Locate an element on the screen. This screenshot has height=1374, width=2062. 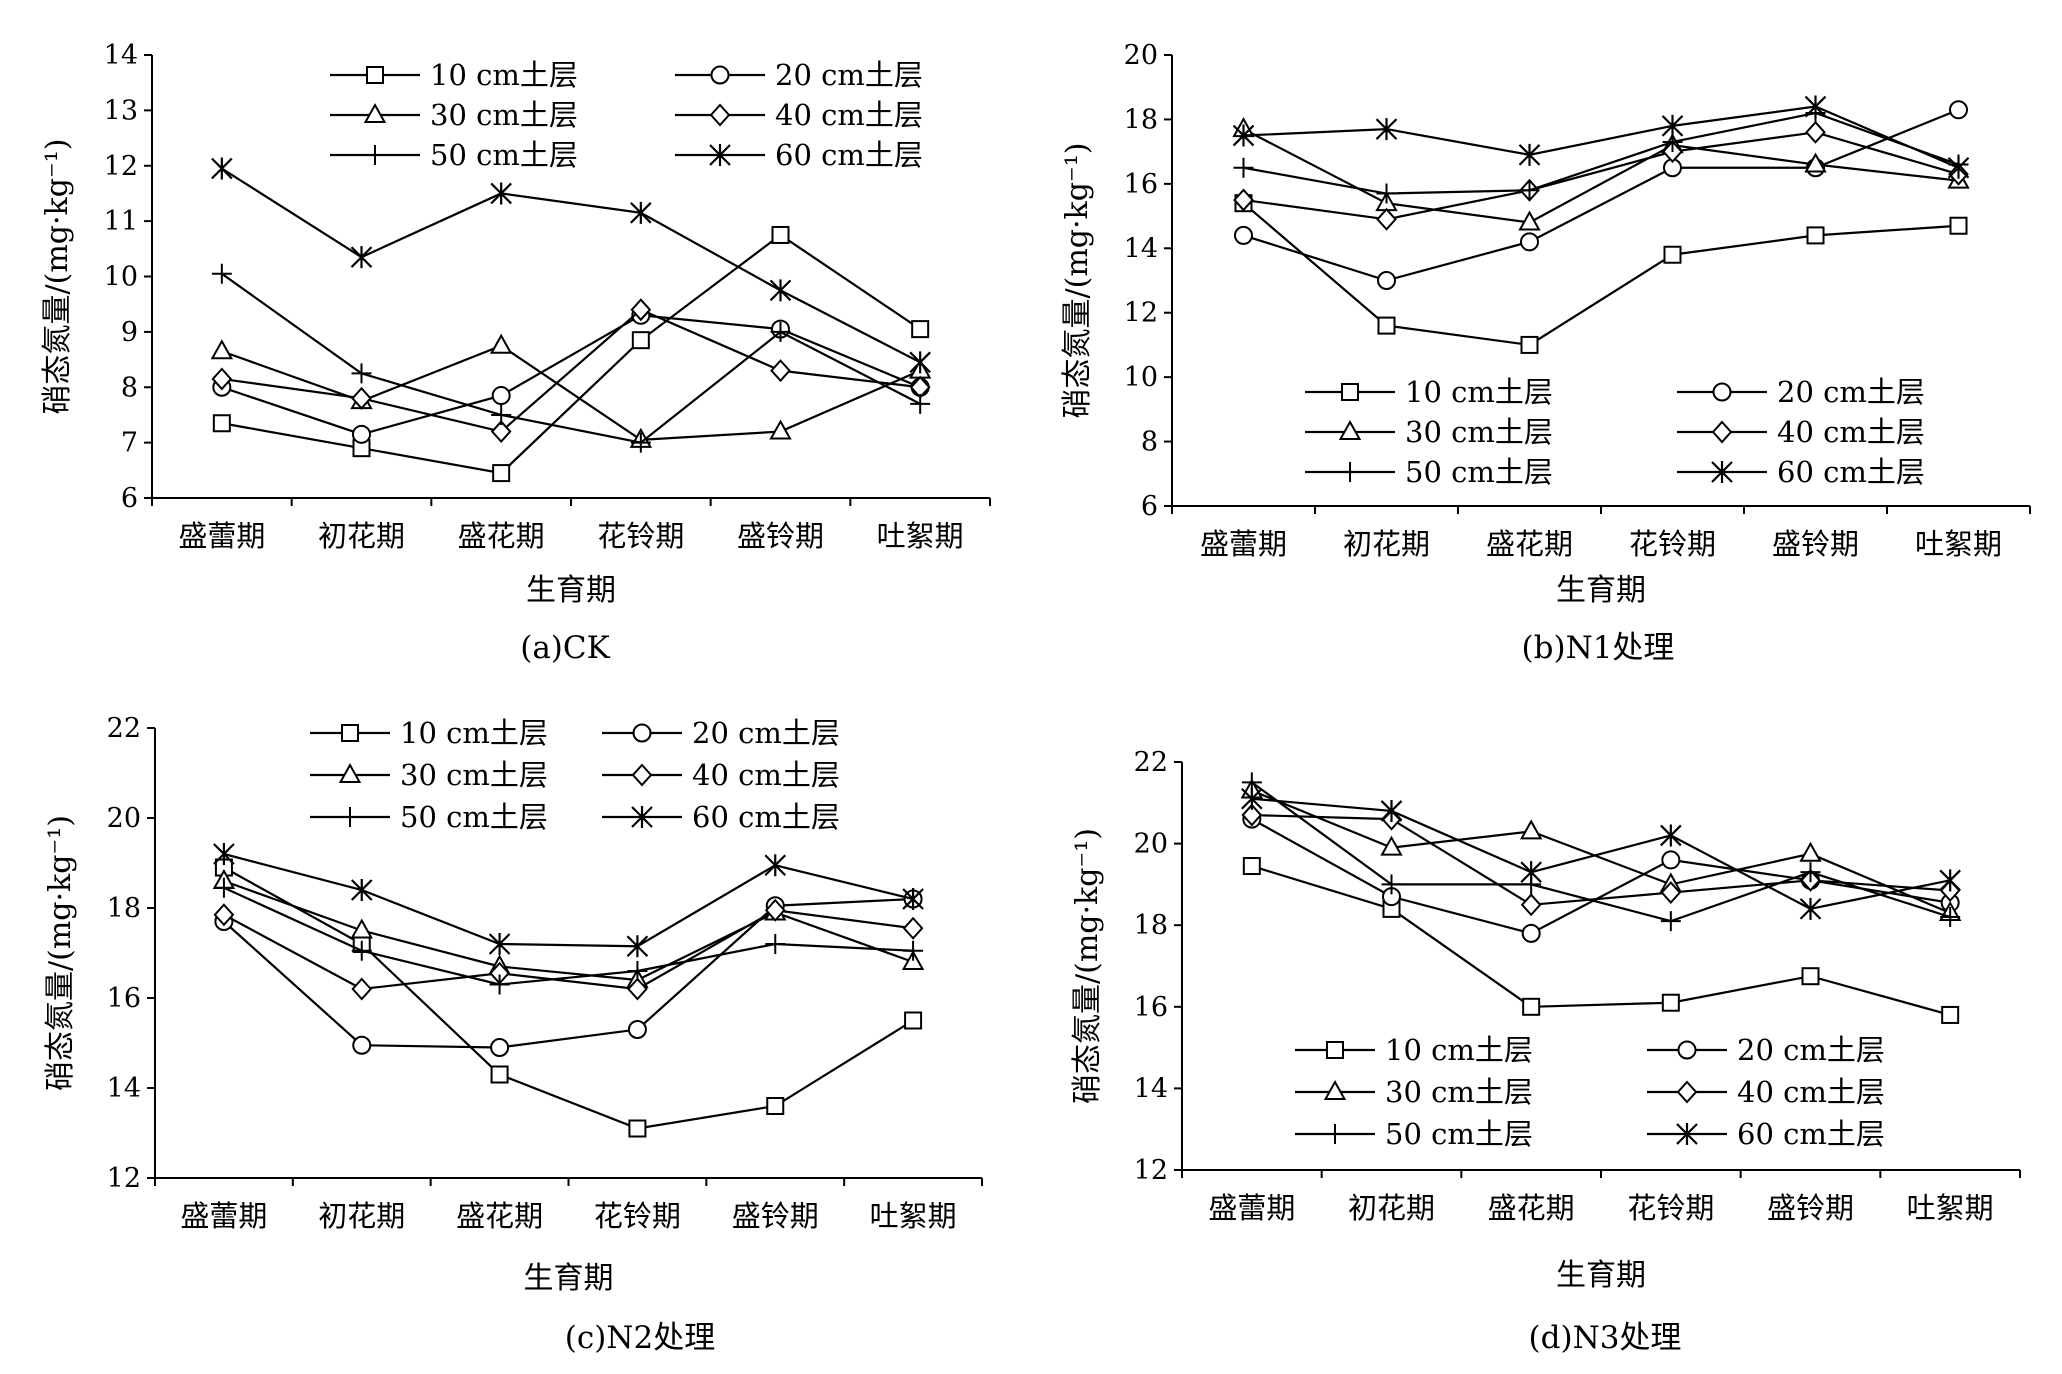
y-tick-label: 8 is located at coordinates (129, 387).